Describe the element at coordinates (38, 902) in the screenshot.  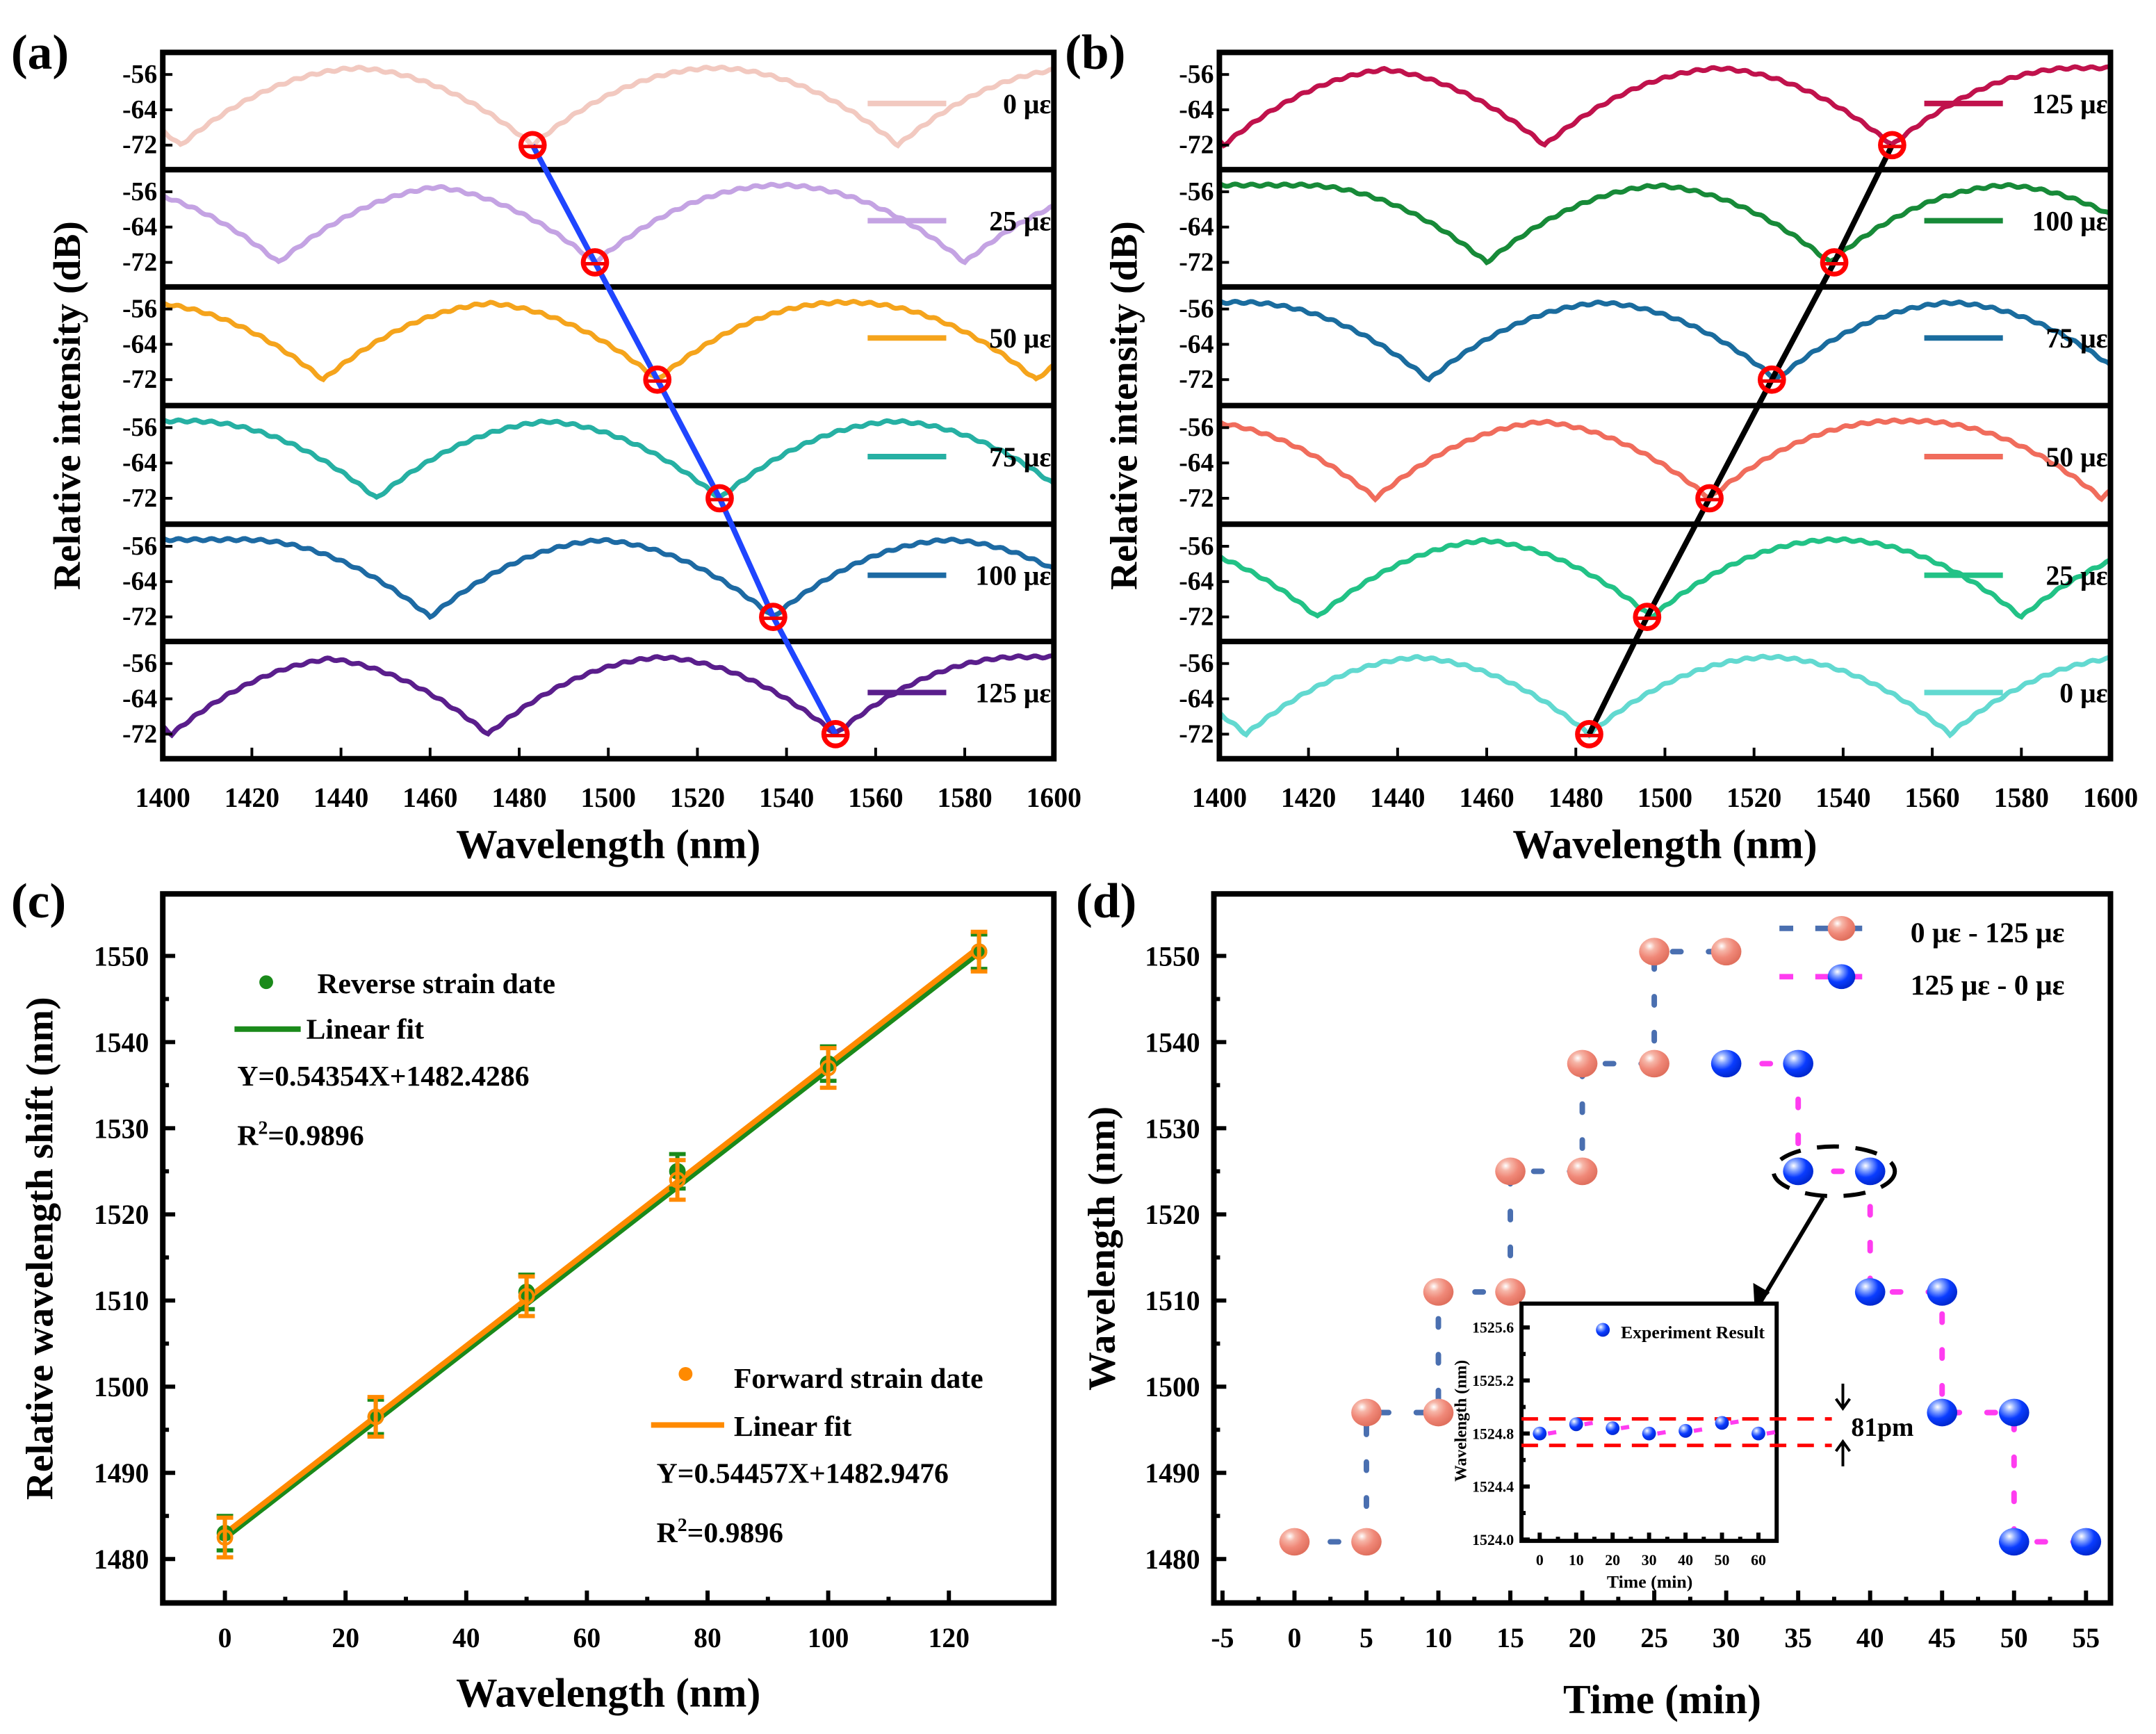
I see `panel-label-c: (c)` at that location.